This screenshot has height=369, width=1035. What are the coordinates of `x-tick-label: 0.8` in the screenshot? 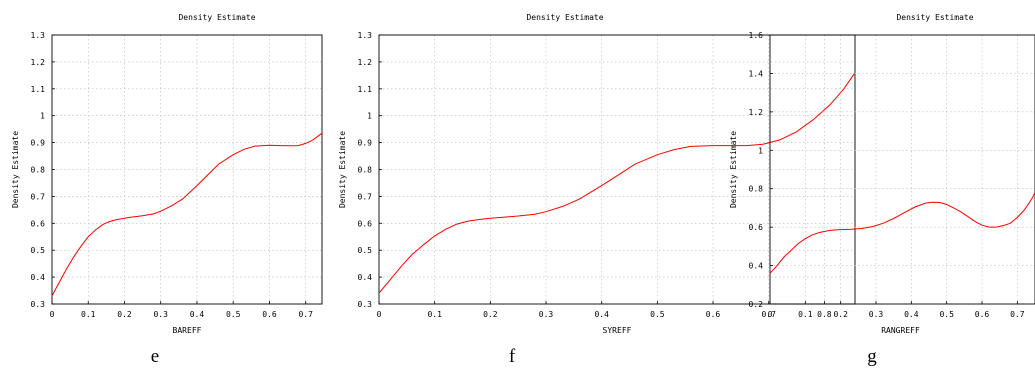 It's located at (824, 314).